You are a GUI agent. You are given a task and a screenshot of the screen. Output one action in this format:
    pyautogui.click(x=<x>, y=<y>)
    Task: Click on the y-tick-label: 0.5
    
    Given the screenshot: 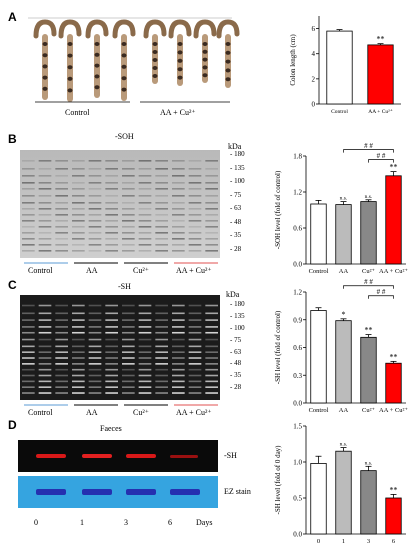 What is the action you would take?
    pyautogui.click(x=297, y=499)
    